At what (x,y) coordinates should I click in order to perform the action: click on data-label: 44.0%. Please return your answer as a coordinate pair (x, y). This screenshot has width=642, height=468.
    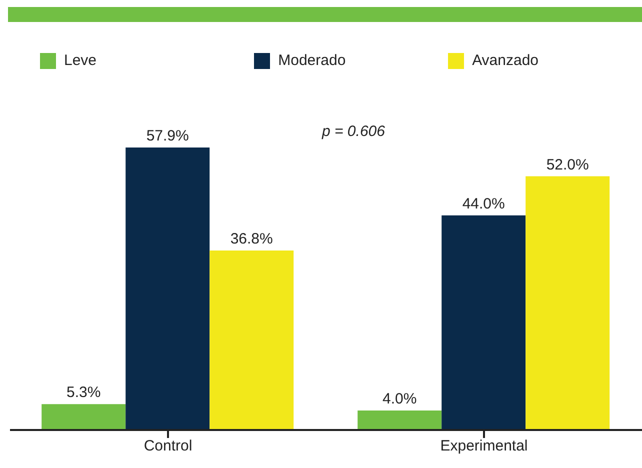
    Looking at the image, I should click on (483, 203).